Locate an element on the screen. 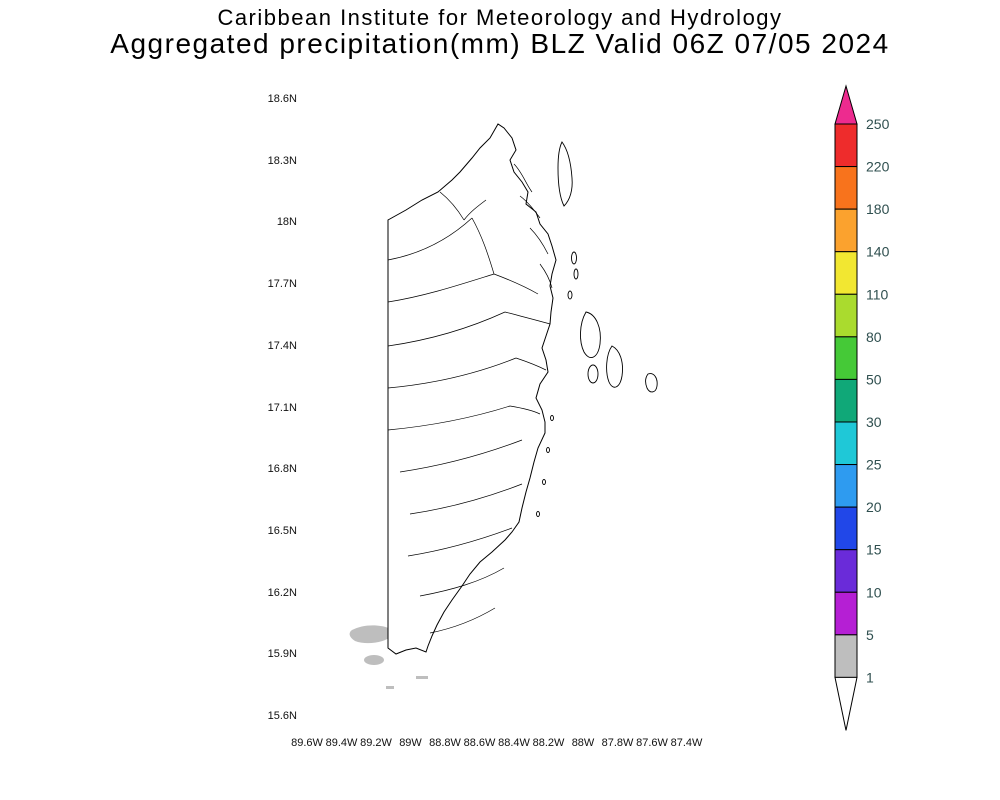 The height and width of the screenshot is (800, 1000). colorbar-tick-label: 20 is located at coordinates (874, 507).